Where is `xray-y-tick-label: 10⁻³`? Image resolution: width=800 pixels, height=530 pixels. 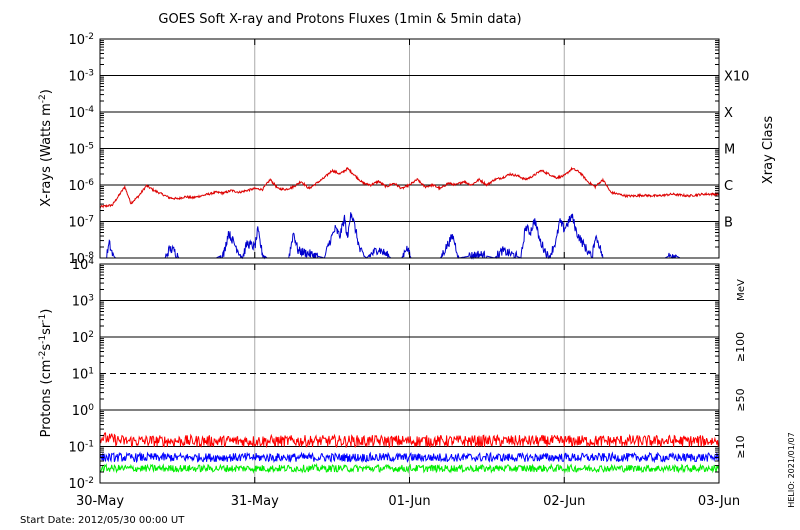 xray-y-tick-label: 10⁻³ is located at coordinates (81, 77).